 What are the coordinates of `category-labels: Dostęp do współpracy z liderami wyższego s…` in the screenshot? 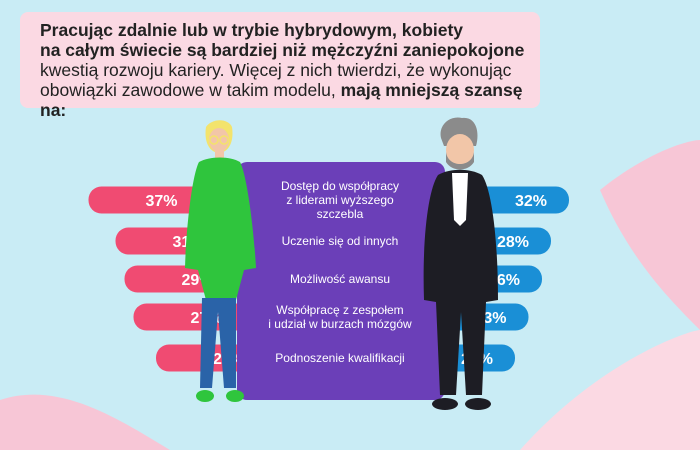 It's located at (340, 272).